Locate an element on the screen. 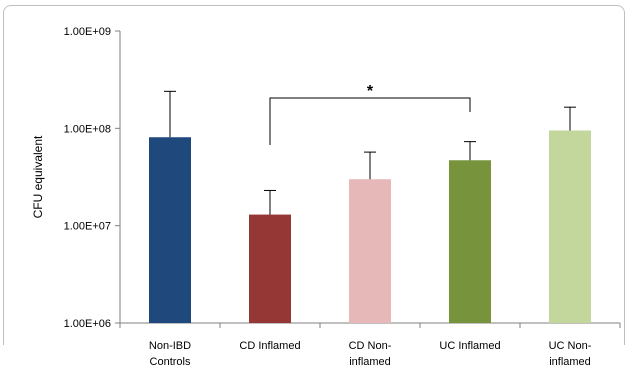  category-label-3: UC Inflamed is located at coordinates (469, 346).